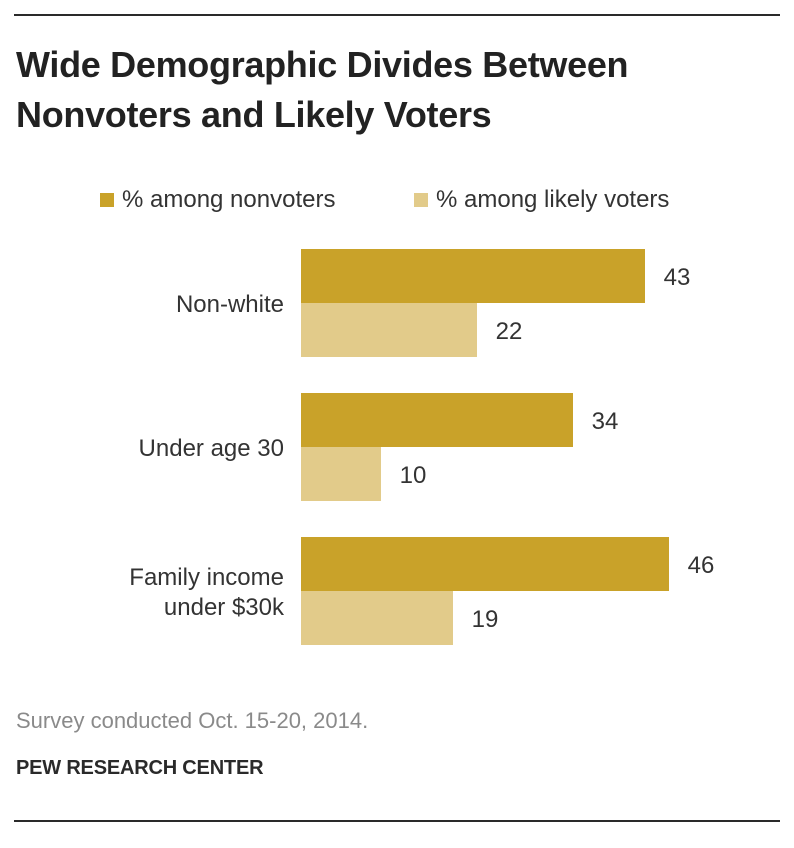 This screenshot has width=794, height=848. Describe the element at coordinates (437, 420) in the screenshot. I see `bar-under-age-30-nonvoters` at that location.